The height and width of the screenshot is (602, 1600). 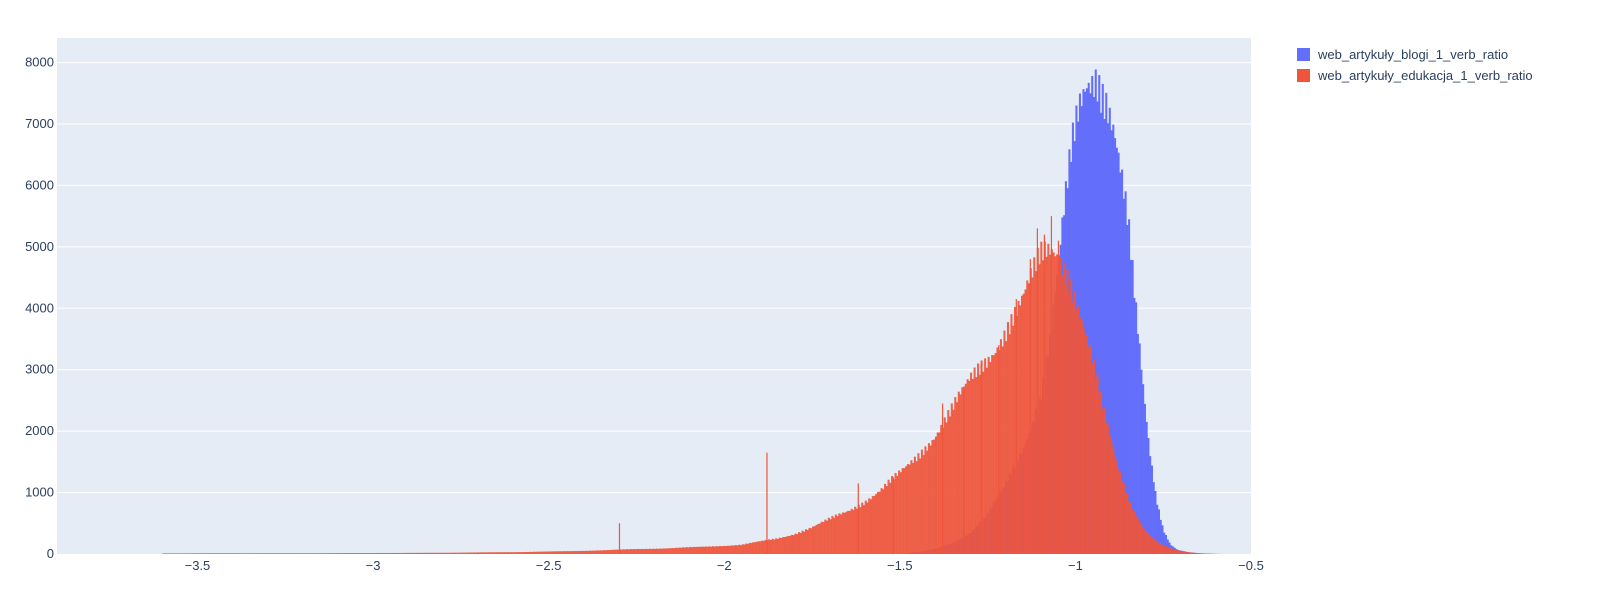 What do you see at coordinates (1075, 565) in the screenshot?
I see `x-tick-label: −1` at bounding box center [1075, 565].